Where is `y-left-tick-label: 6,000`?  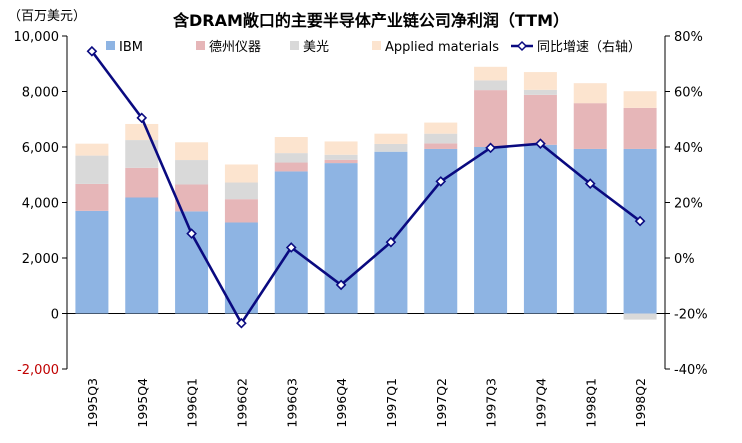
y-left-tick-label: 6,000 is located at coordinates (40, 148).